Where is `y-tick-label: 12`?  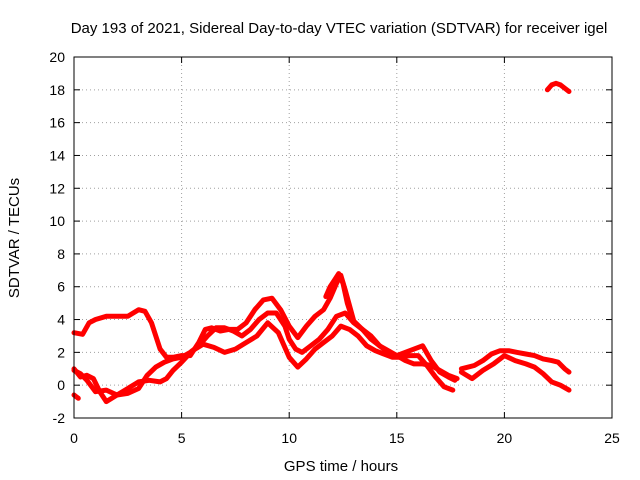 y-tick-label: 12 is located at coordinates (57, 188).